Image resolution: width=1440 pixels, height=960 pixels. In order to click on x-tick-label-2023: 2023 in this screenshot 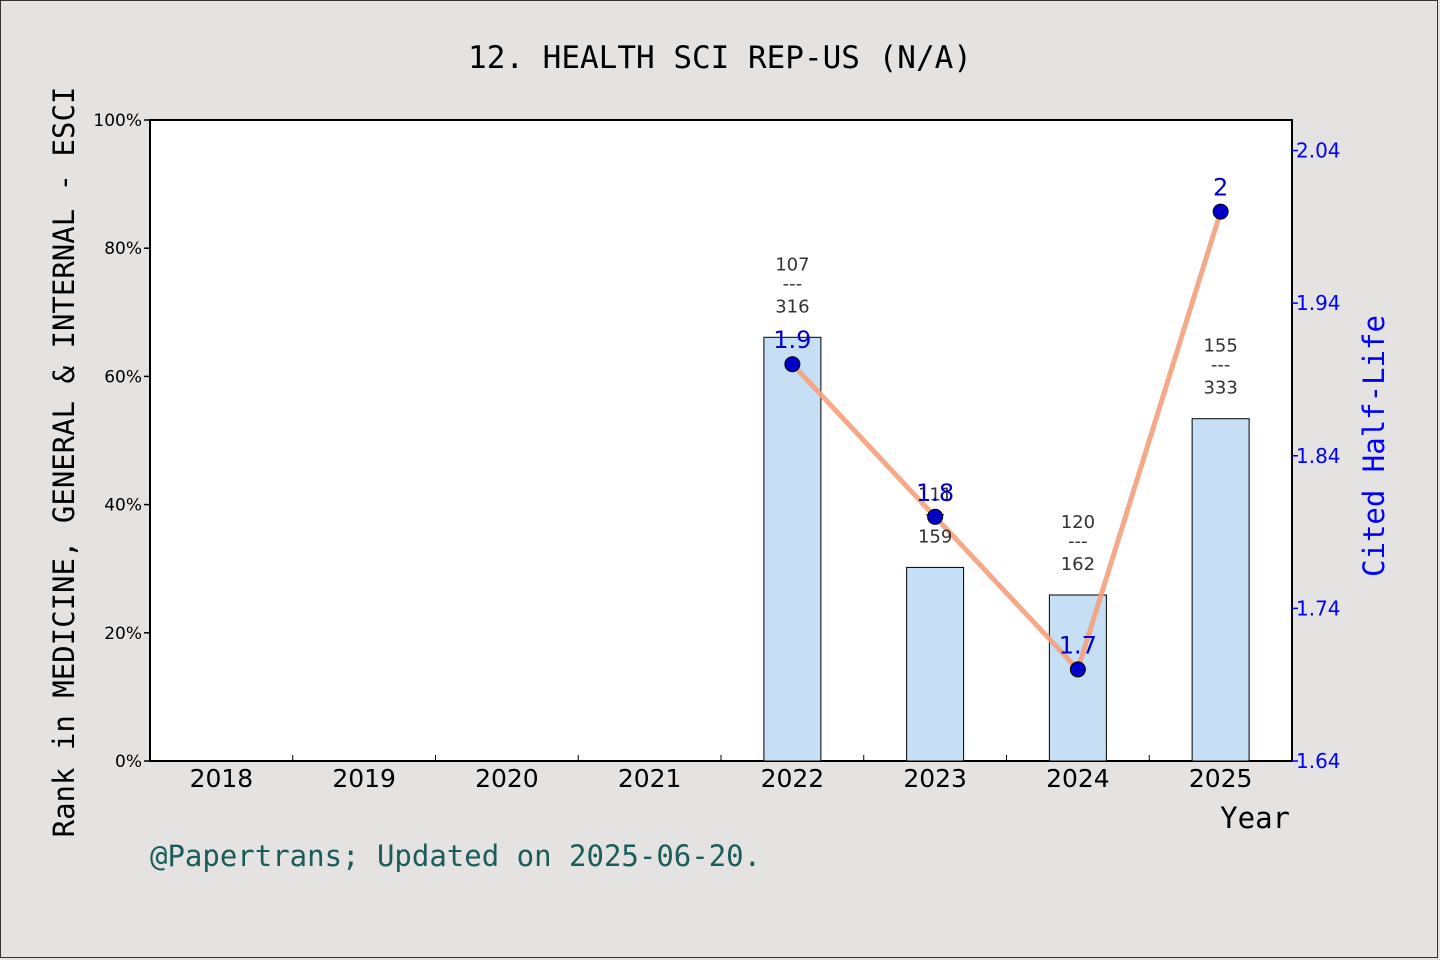, I will do `click(935, 778)`.